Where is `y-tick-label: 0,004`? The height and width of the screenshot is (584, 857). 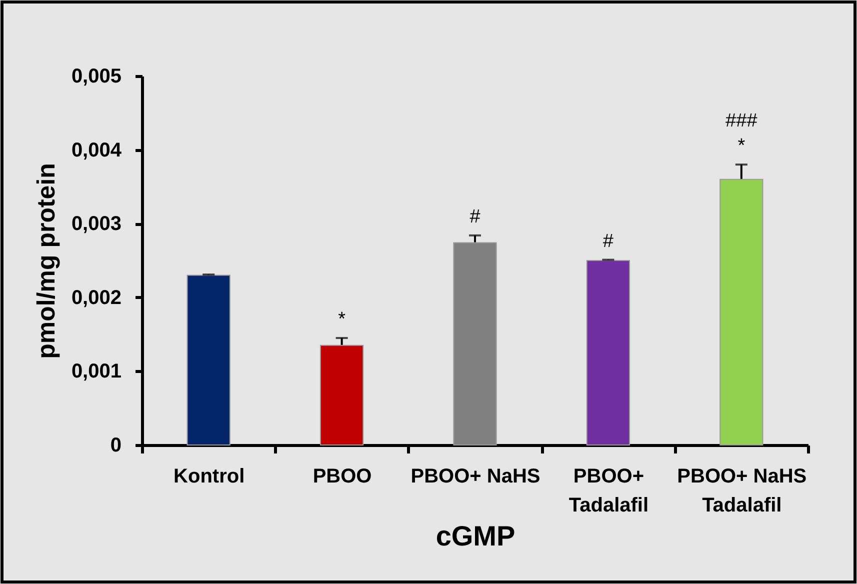 y-tick-label: 0,004 is located at coordinates (96, 150).